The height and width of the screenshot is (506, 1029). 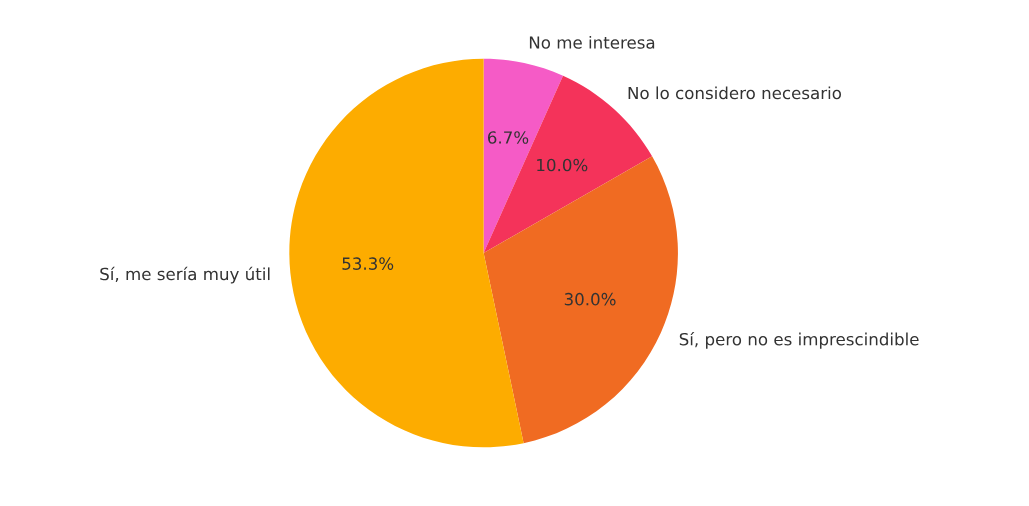 I want to click on slice-label: No lo considero necesario, so click(x=735, y=93).